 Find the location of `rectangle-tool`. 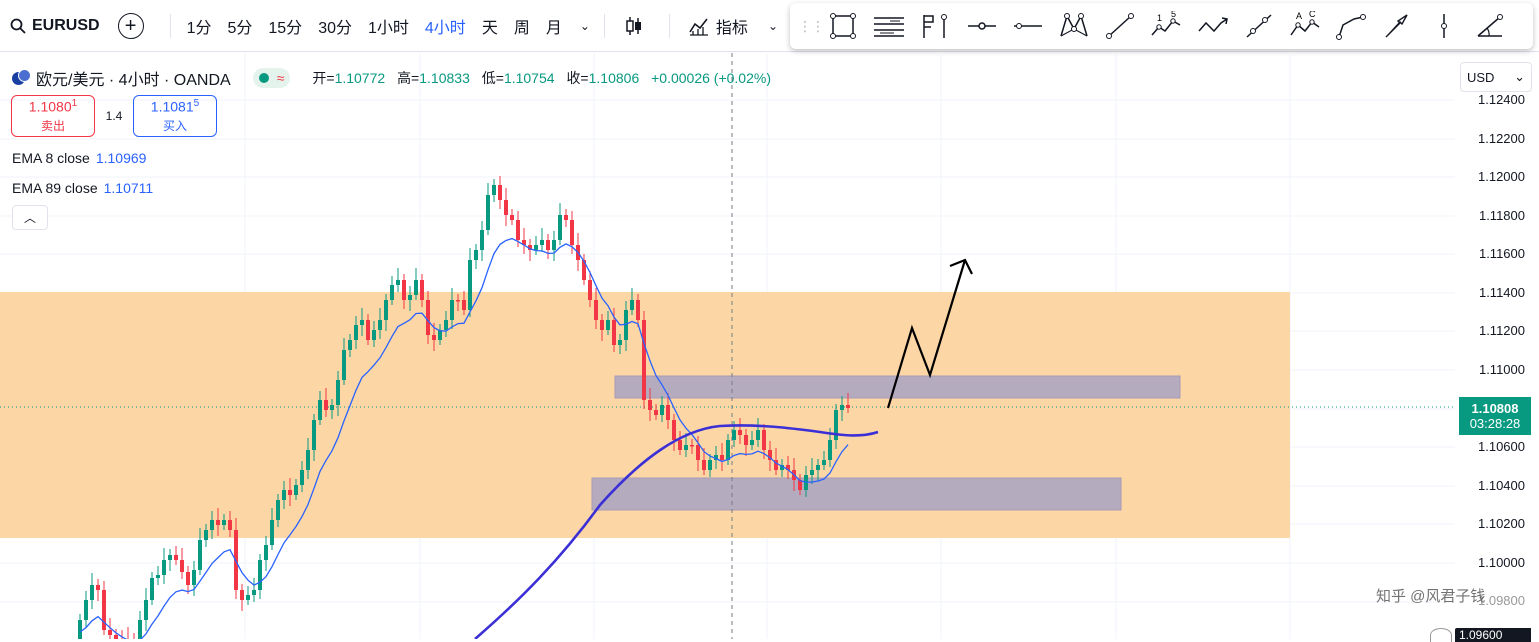

rectangle-tool is located at coordinates (843, 26).